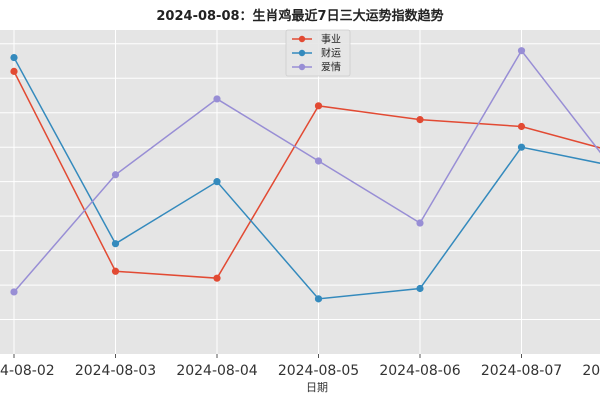 The image size is (600, 400). What do you see at coordinates (591, 371) in the screenshot?
I see `x-tick-label: 2024-08-08` at bounding box center [591, 371].